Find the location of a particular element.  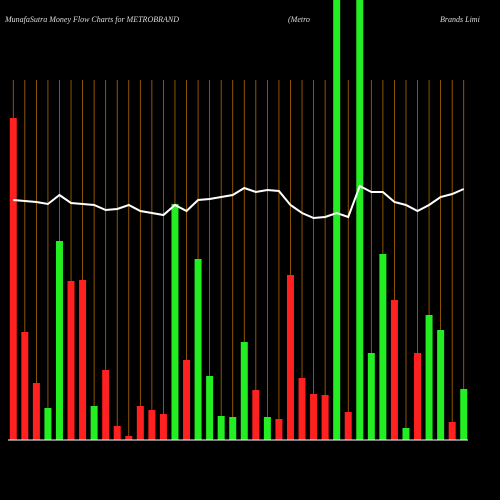

chart-title: (Metro is located at coordinates (299, 19).